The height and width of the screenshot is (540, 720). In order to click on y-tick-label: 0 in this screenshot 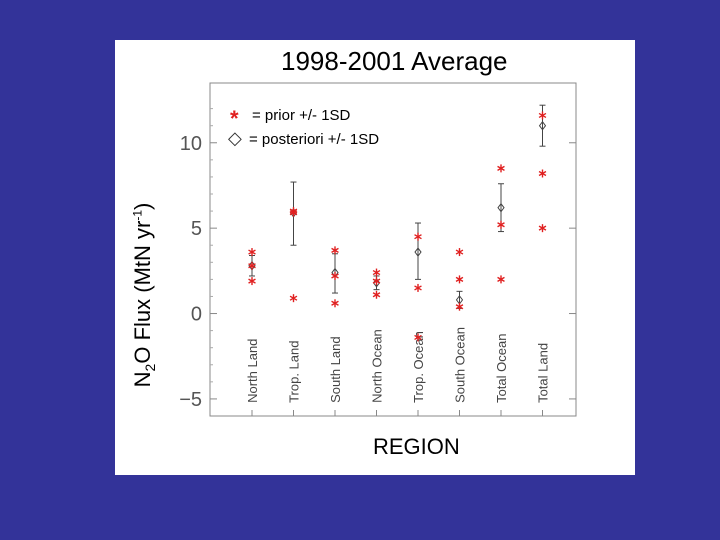, I will do `click(196, 315)`.